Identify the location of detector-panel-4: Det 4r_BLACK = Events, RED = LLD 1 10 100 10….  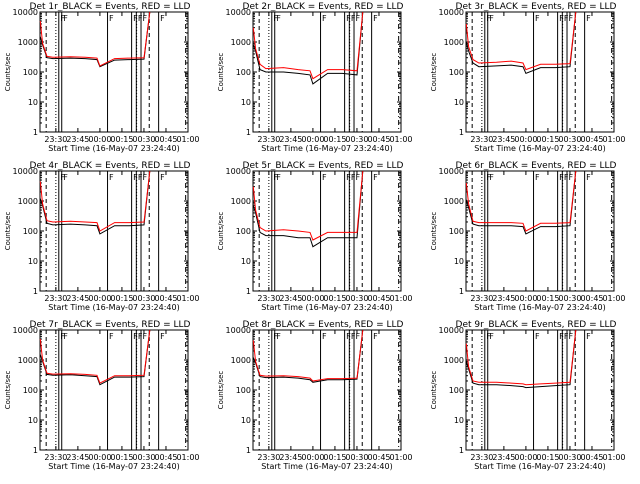
(102, 236).